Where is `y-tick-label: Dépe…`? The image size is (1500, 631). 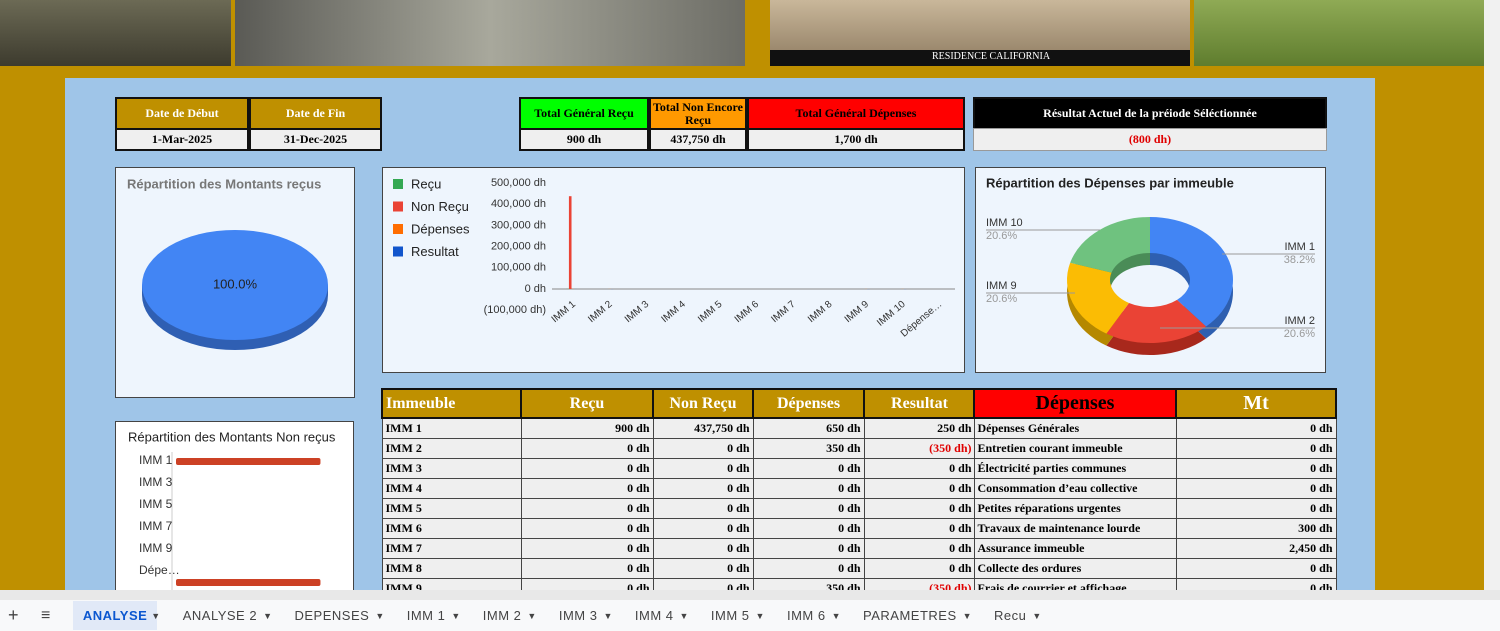 y-tick-label: Dépe… is located at coordinates (159, 570).